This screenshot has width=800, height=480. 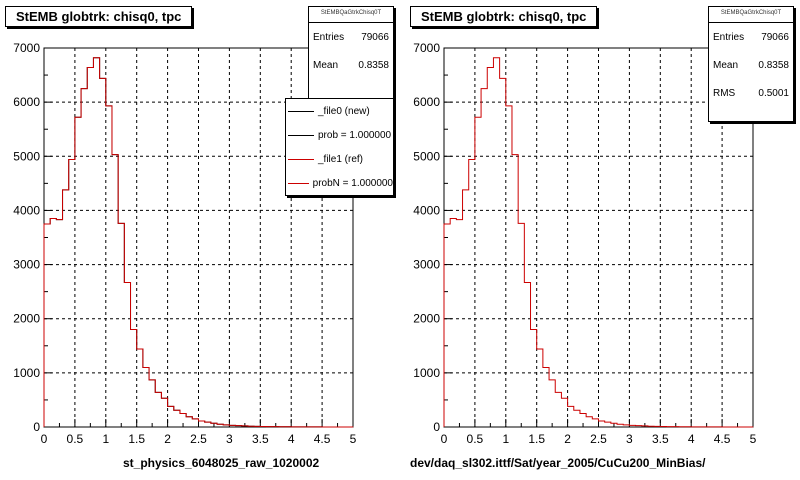 What do you see at coordinates (136, 439) in the screenshot?
I see `left-x-tick-label: 1.5` at bounding box center [136, 439].